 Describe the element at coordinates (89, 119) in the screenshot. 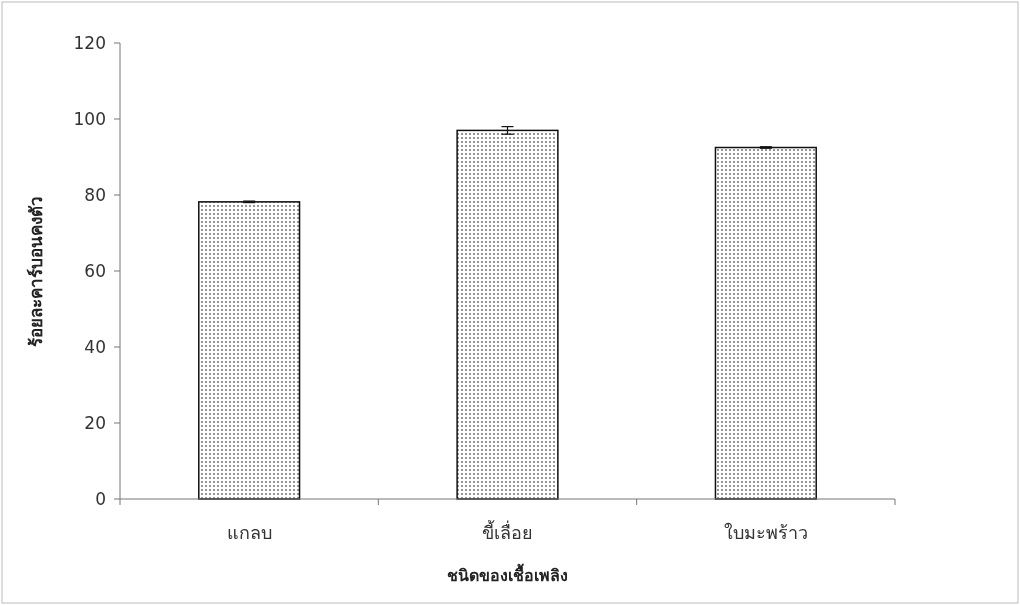

I see `y-tick-label: 100` at that location.